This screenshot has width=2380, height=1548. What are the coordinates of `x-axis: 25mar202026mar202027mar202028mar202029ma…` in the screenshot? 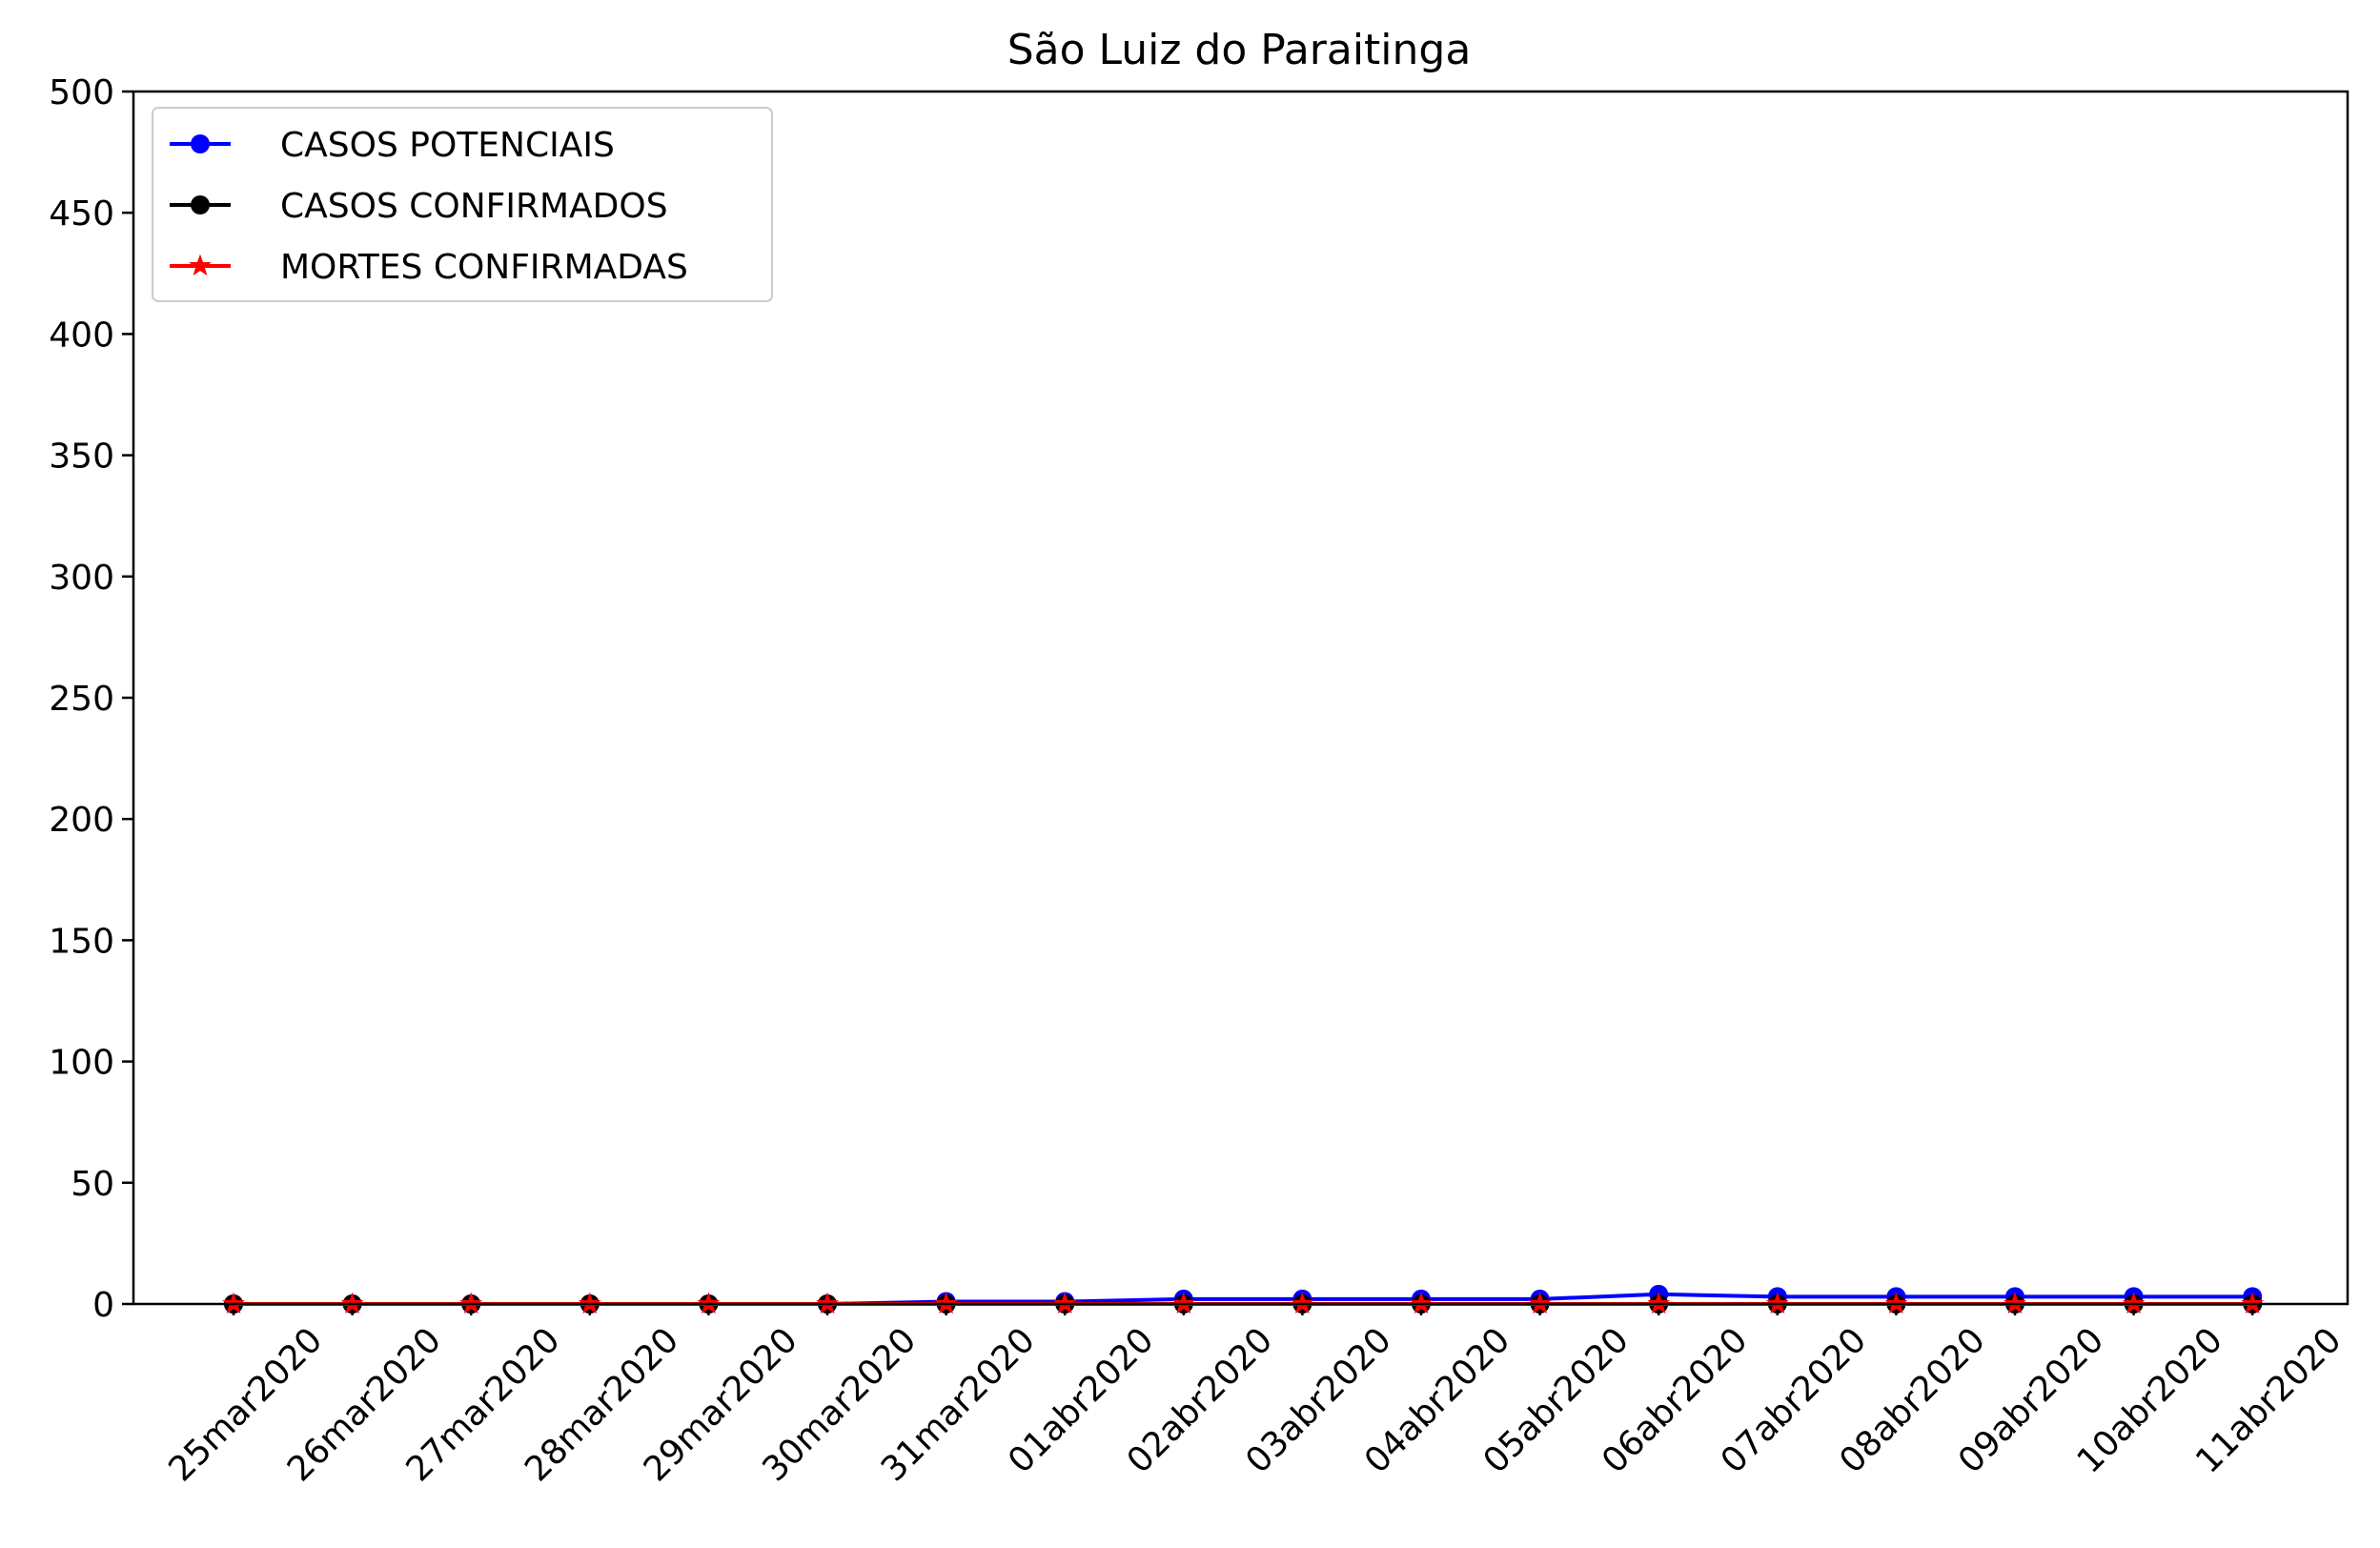 It's located at (1255, 1396).